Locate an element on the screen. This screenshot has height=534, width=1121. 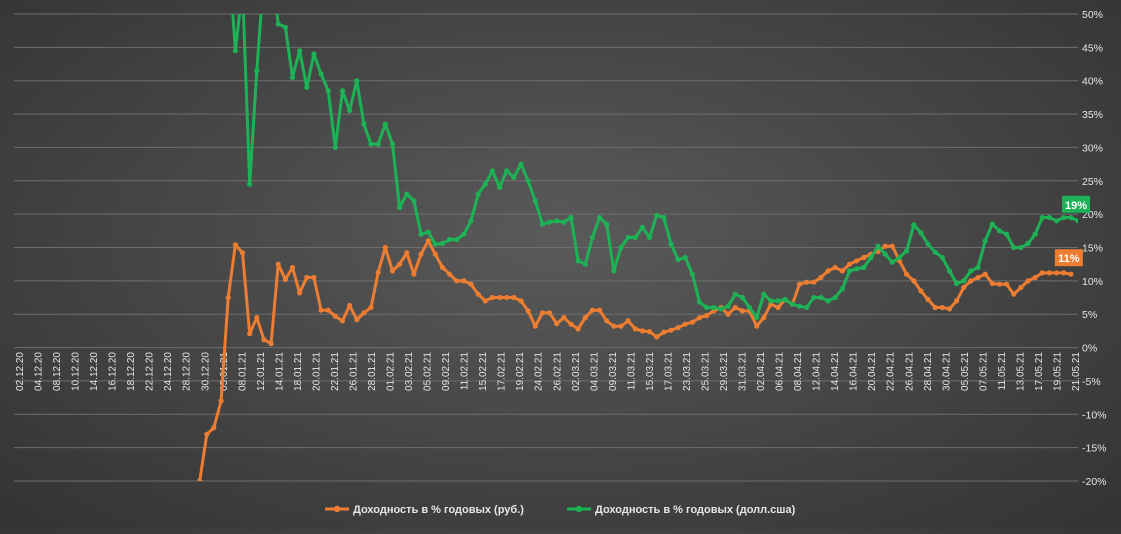
x-tick-label: 13.05.21 is located at coordinates (1020, 371).